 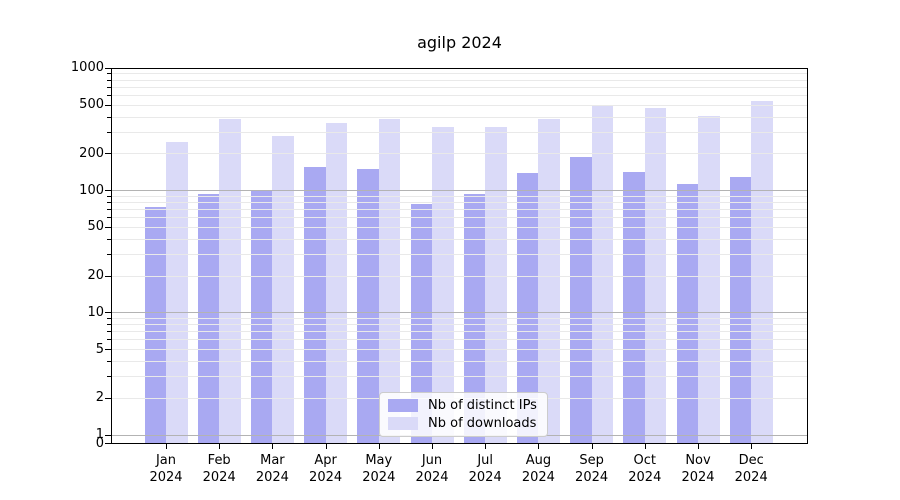 I want to click on x-tick-label: Sep 2024, so click(x=592, y=468).